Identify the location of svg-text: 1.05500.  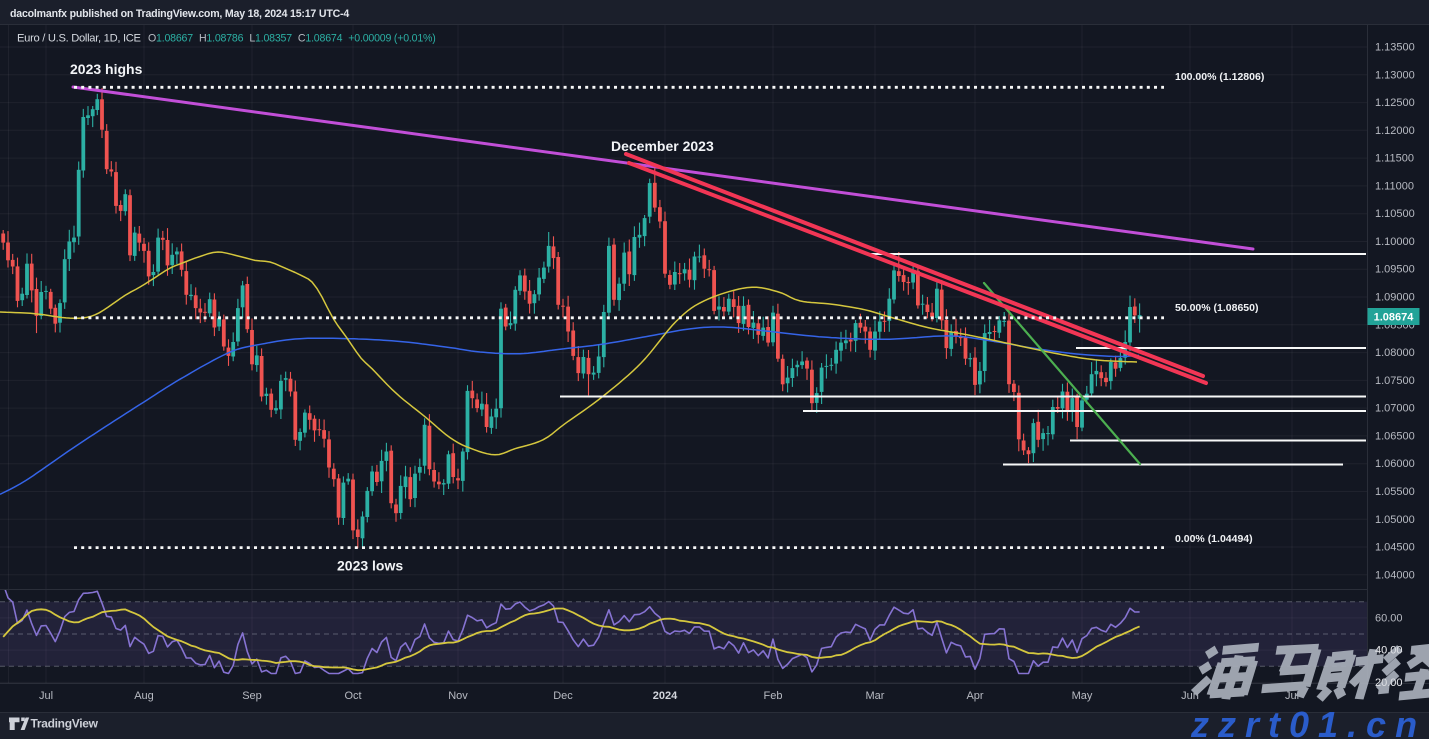
(1395, 492).